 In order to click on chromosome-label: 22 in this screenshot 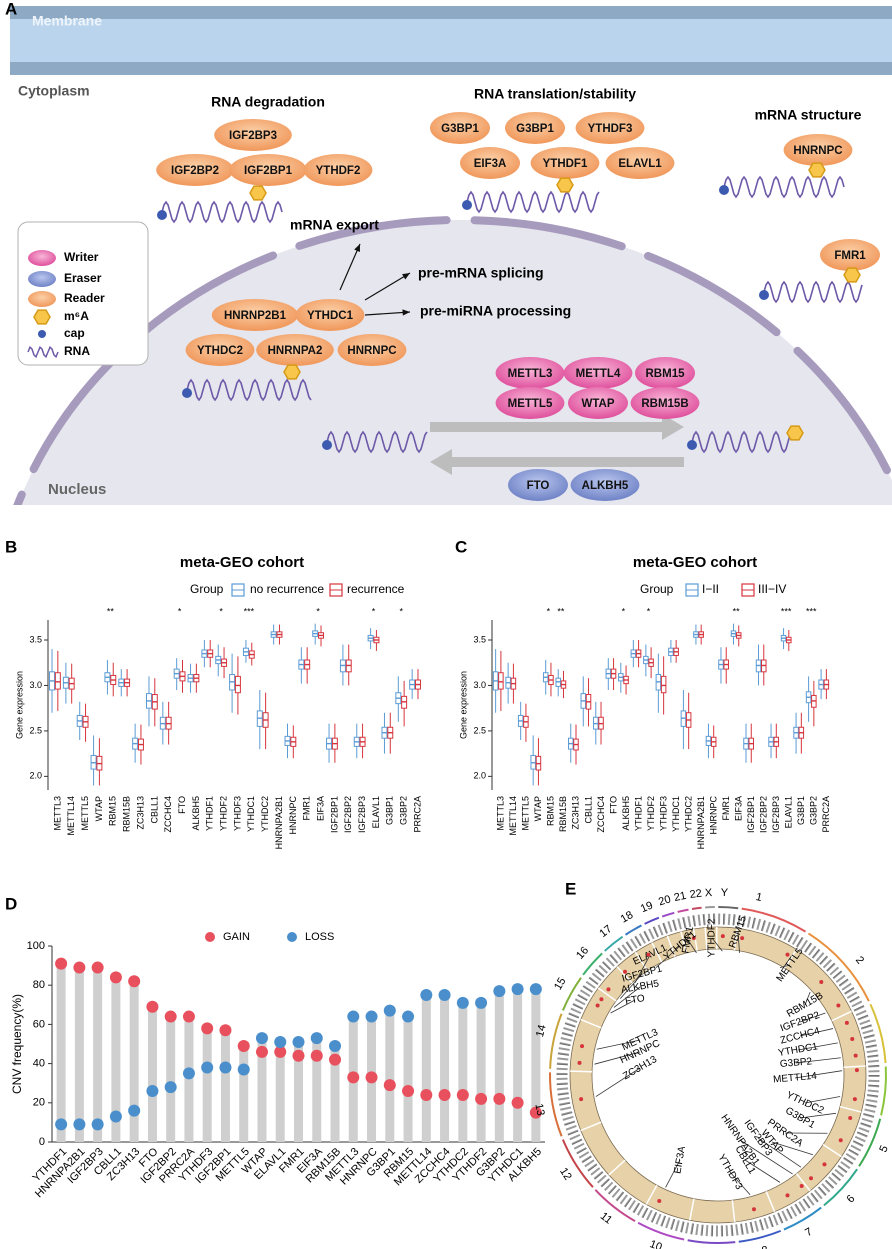, I will do `click(696, 894)`.